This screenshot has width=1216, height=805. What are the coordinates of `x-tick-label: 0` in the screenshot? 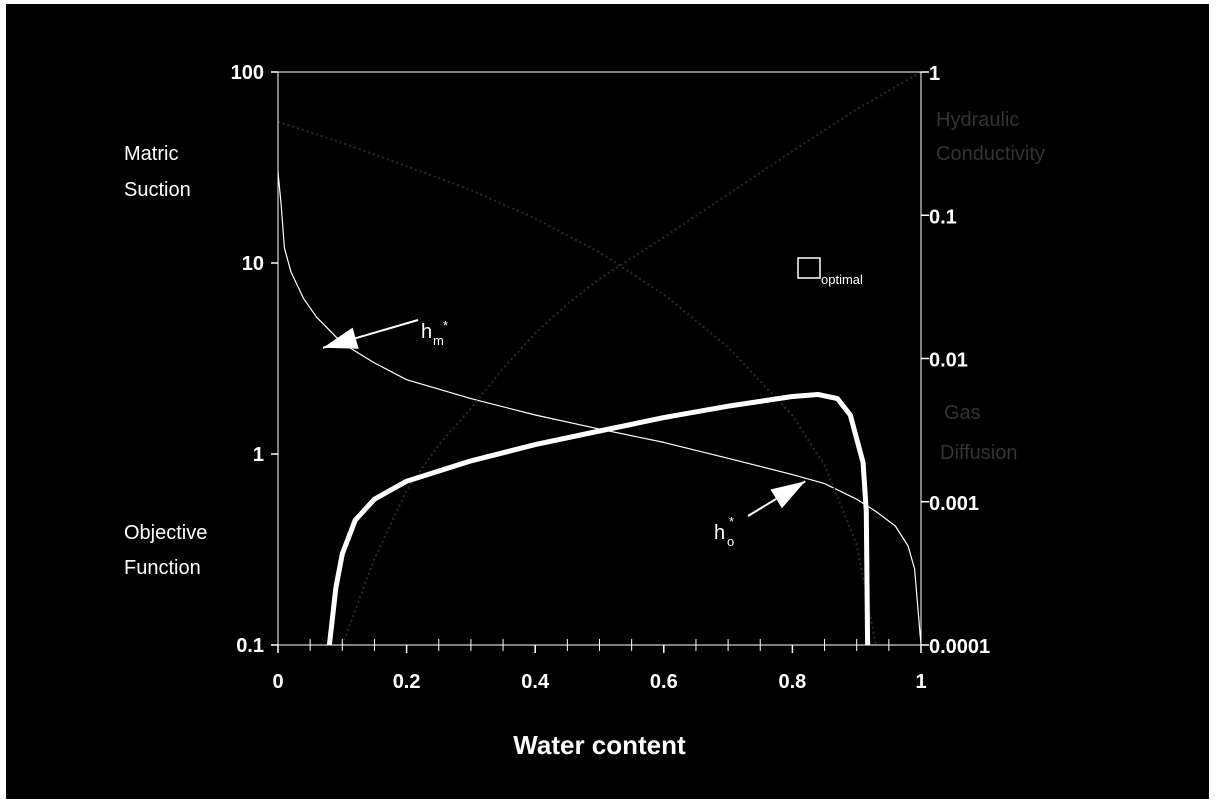 It's located at (277, 682).